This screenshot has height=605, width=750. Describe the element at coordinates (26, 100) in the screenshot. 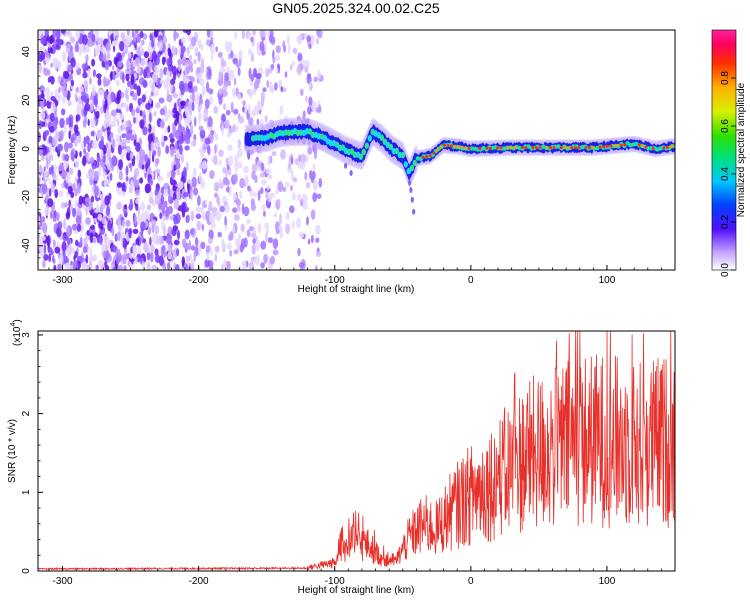

I see `spectrogram-y-tick-label: 20` at that location.